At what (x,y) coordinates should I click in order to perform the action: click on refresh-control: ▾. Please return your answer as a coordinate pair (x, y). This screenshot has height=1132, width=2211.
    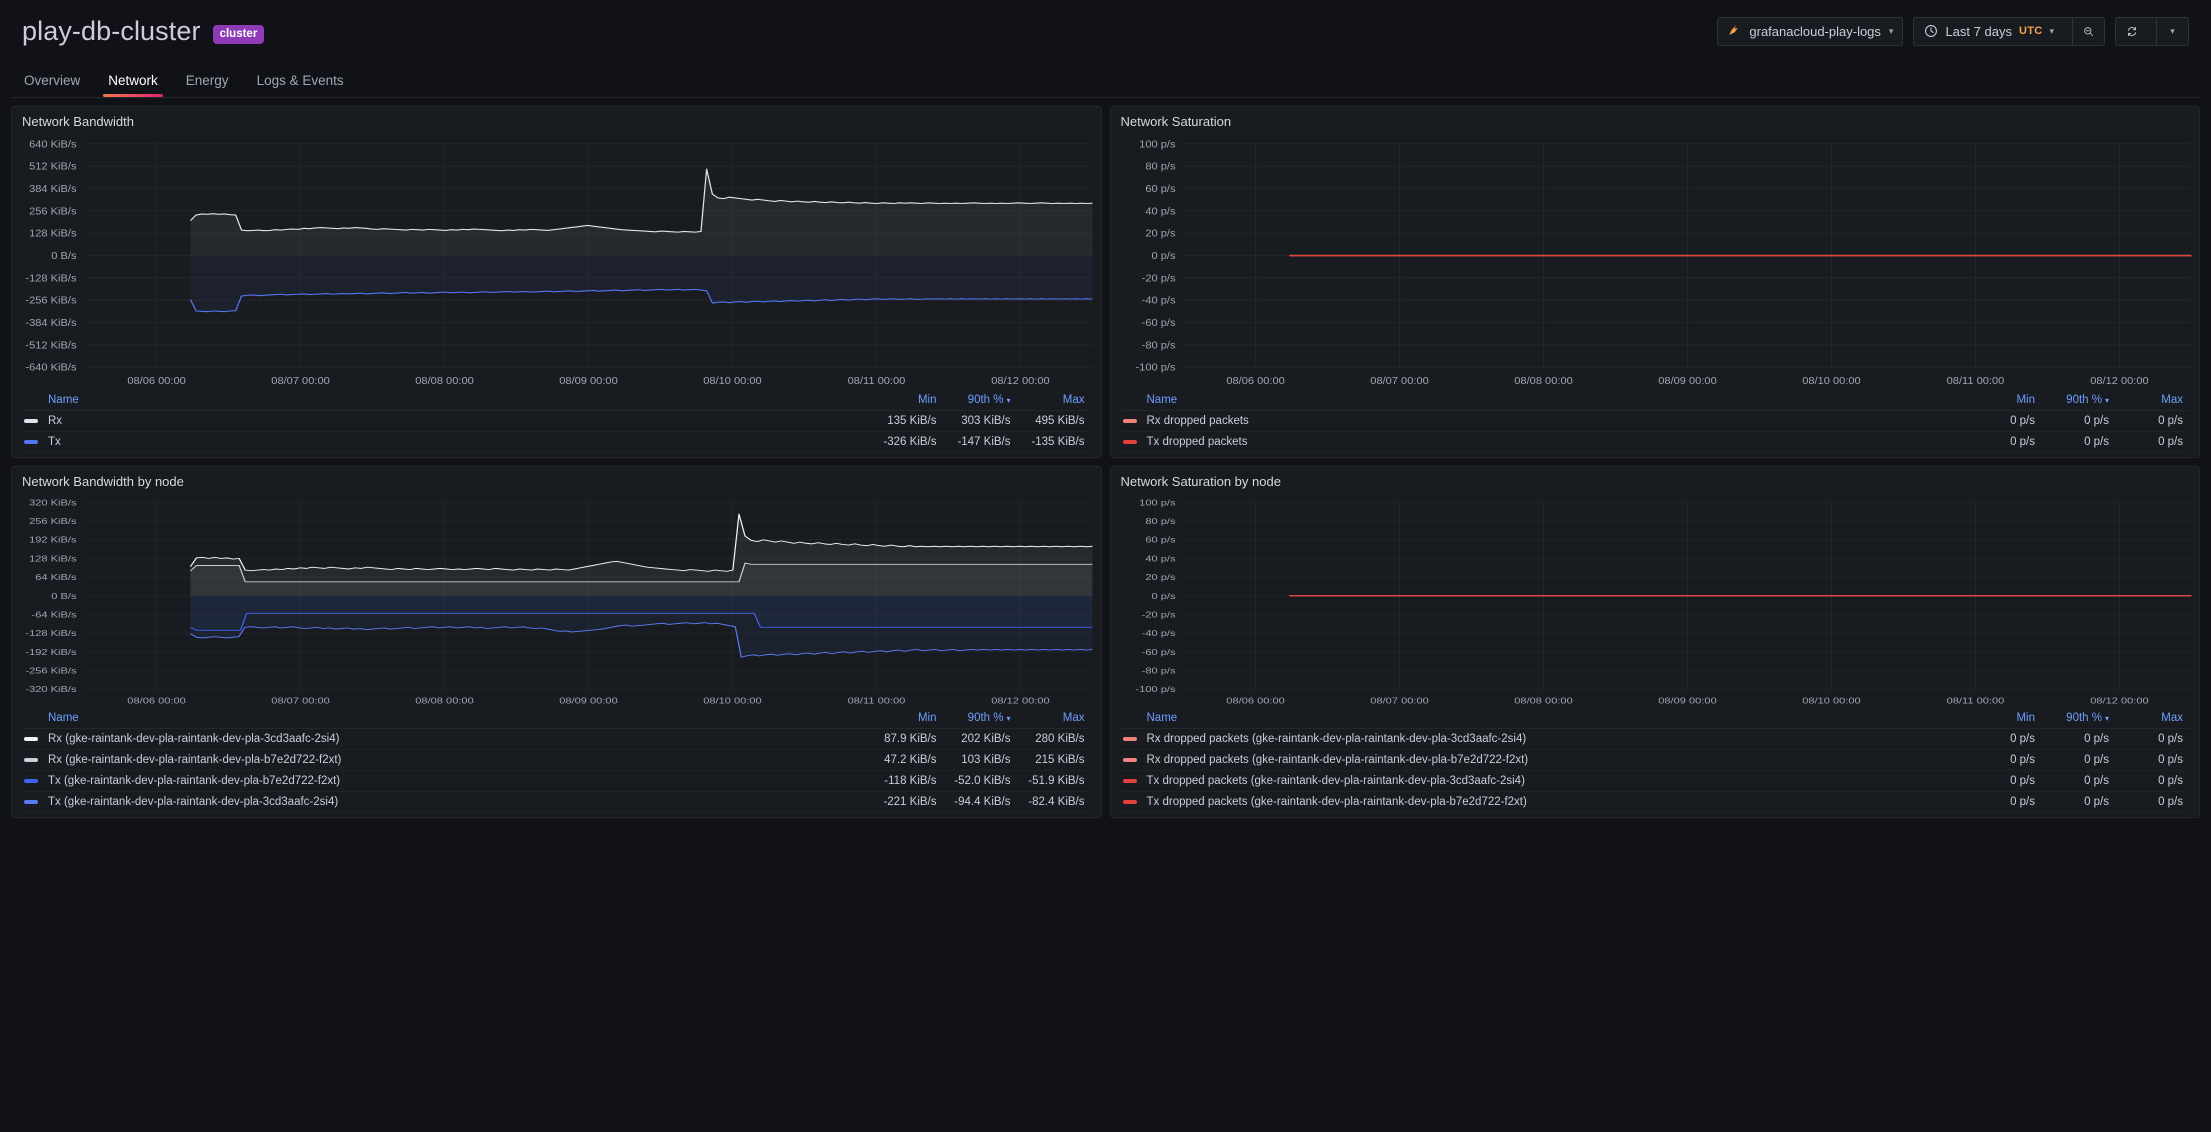
    Looking at the image, I should click on (2152, 31).